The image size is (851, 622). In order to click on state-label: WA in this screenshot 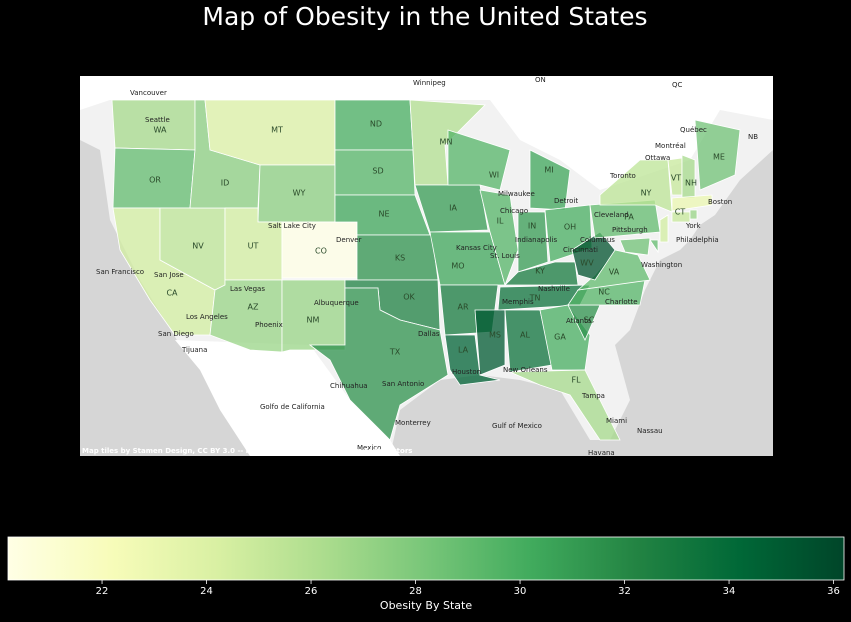, I will do `click(160, 130)`.